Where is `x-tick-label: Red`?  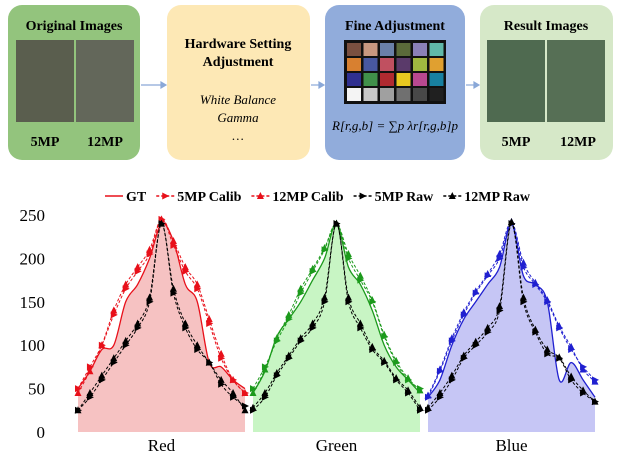 x-tick-label: Red is located at coordinates (162, 445).